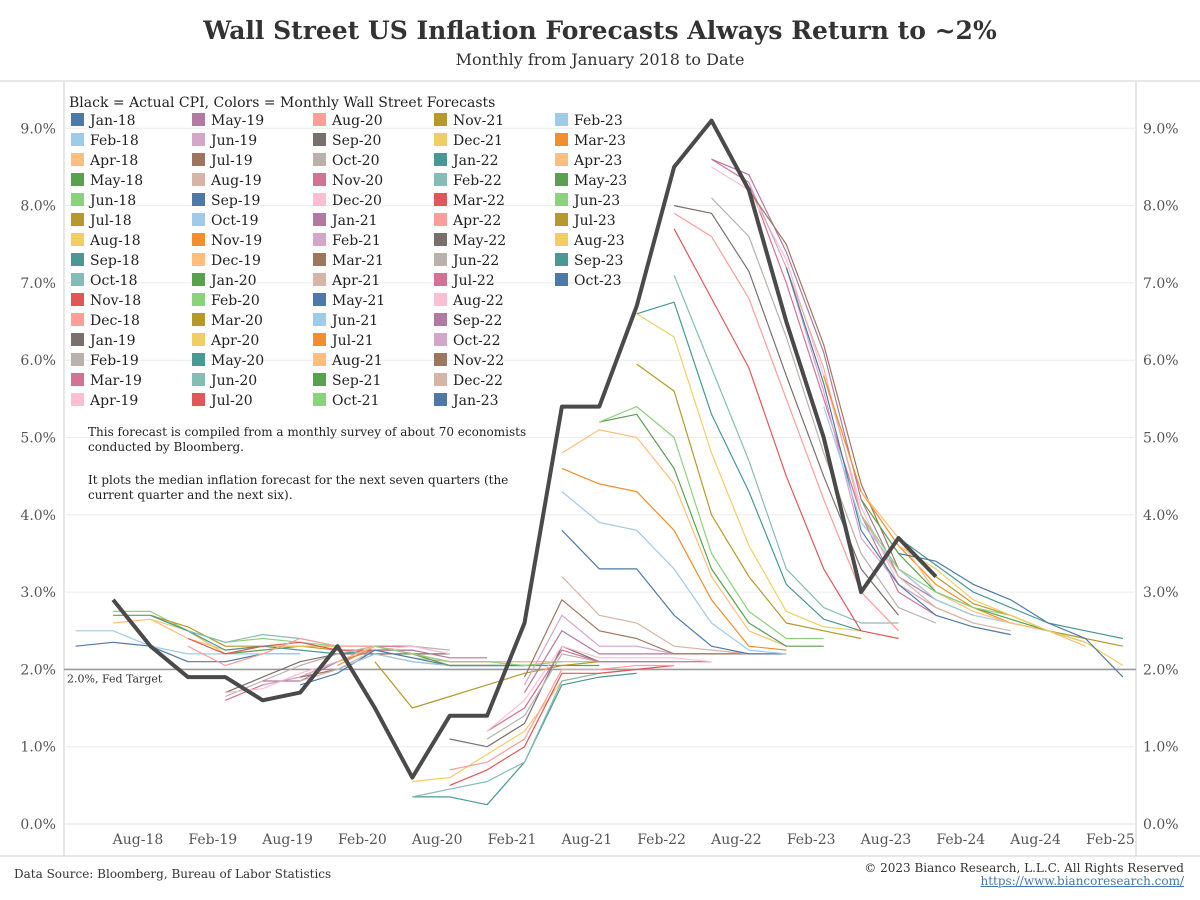  Describe the element at coordinates (358, 301) in the screenshot. I see `legend-label: May-21` at that location.